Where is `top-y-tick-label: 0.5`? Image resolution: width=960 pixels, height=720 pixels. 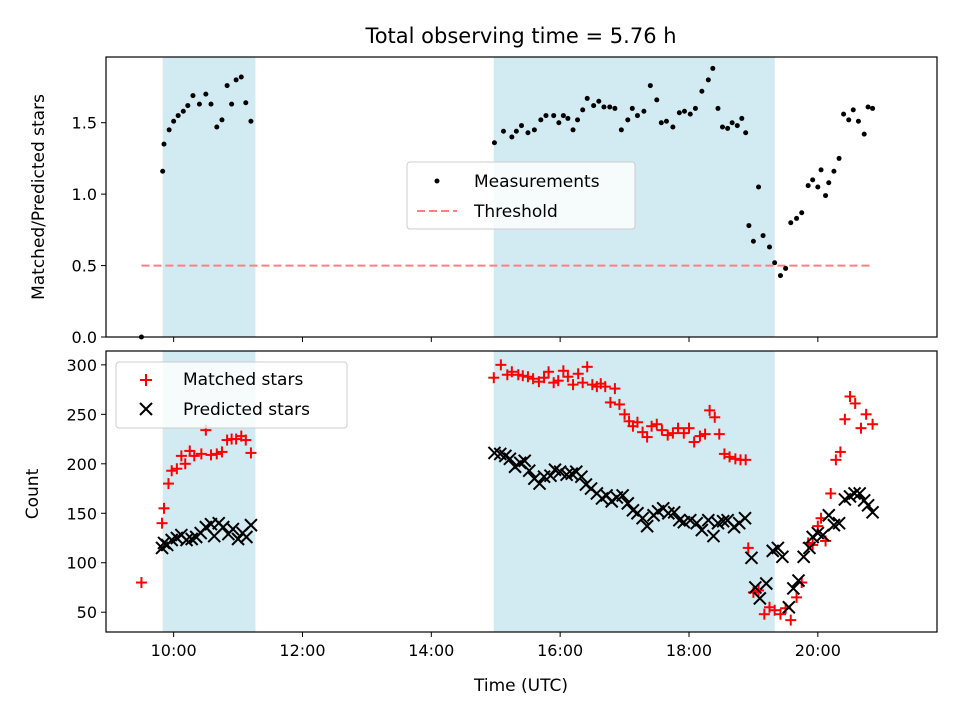
top-y-tick-label: 0.5 is located at coordinates (84, 266).